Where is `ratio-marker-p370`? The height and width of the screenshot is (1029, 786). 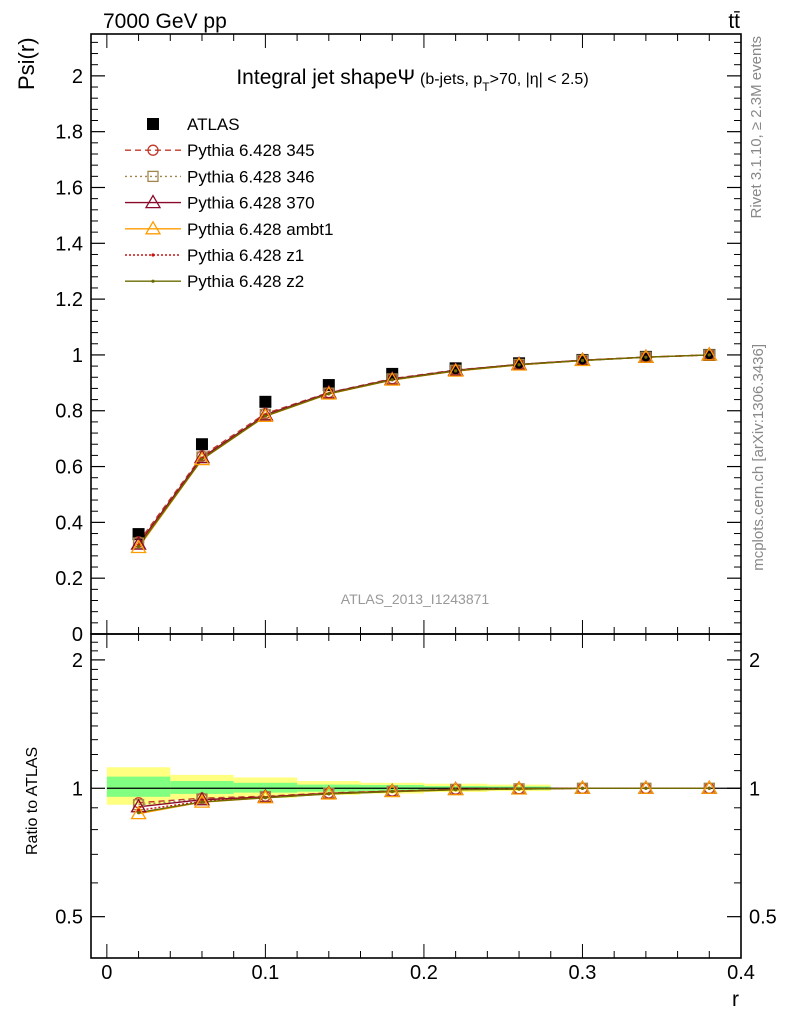
ratio-marker-p370 is located at coordinates (202, 798).